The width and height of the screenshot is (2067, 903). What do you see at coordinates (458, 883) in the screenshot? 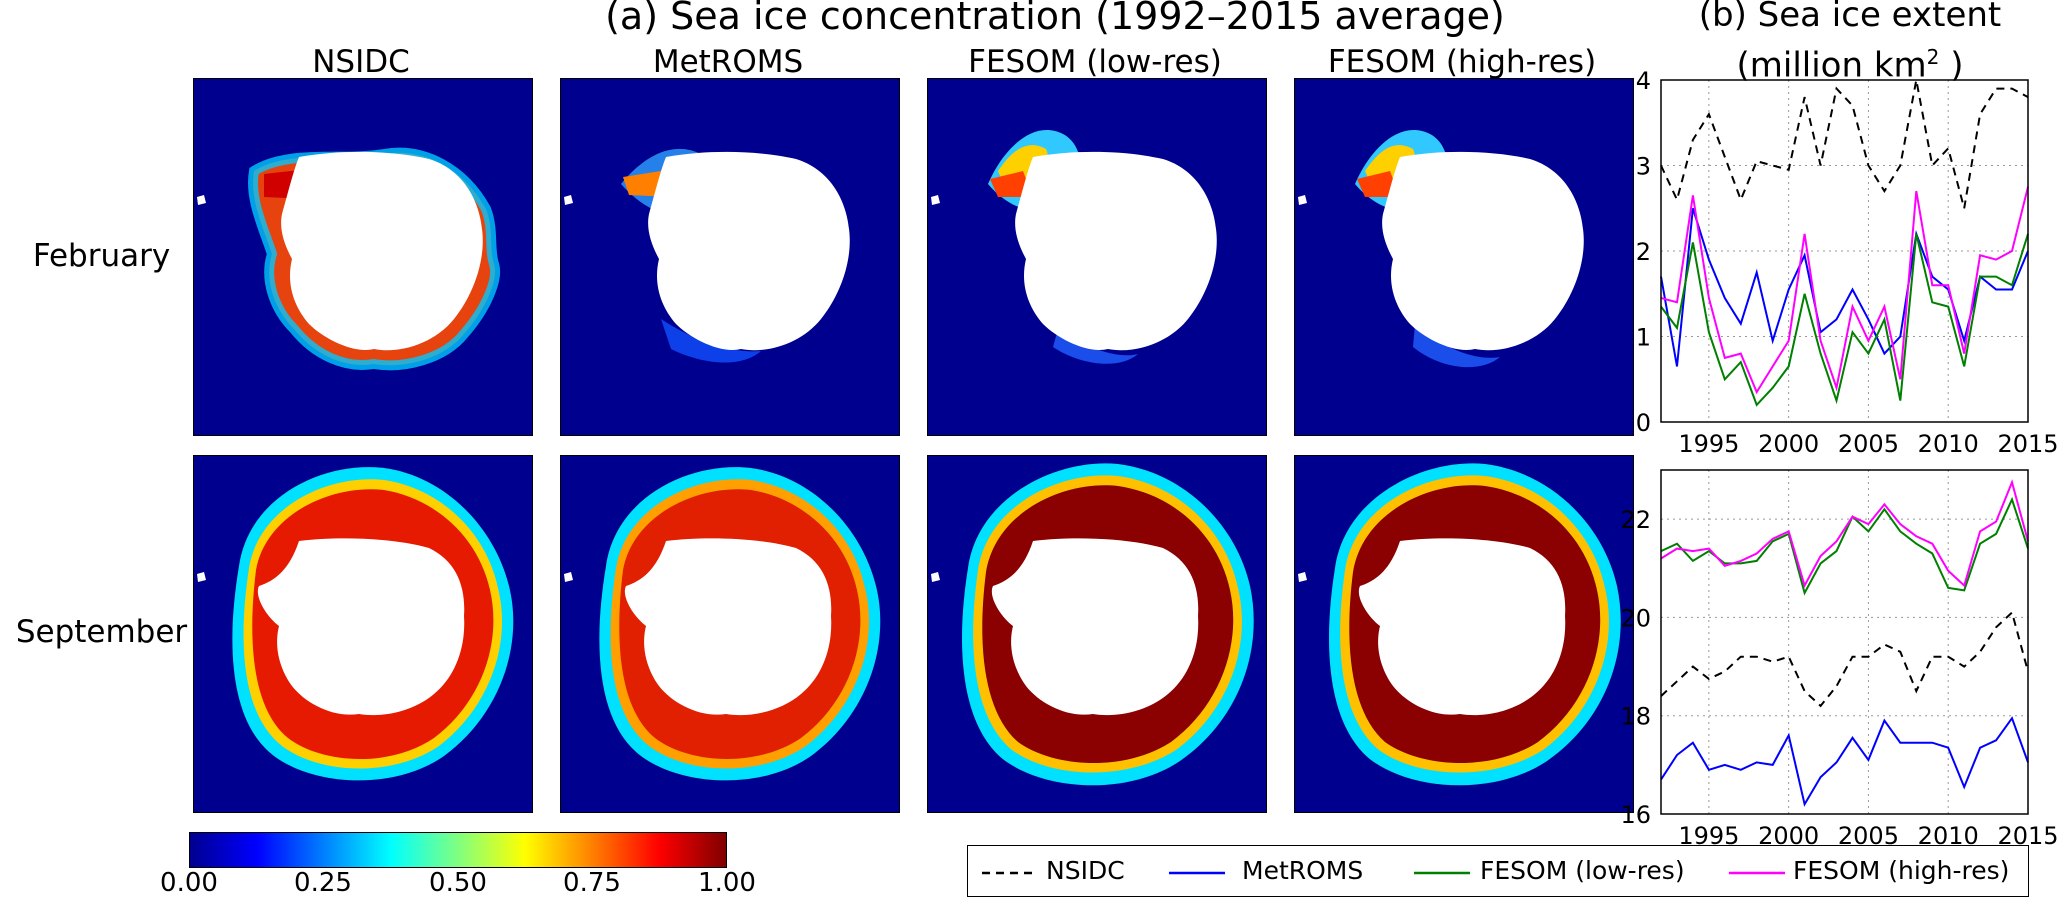
I see `colorbar-tick-2: 0.50` at bounding box center [458, 883].